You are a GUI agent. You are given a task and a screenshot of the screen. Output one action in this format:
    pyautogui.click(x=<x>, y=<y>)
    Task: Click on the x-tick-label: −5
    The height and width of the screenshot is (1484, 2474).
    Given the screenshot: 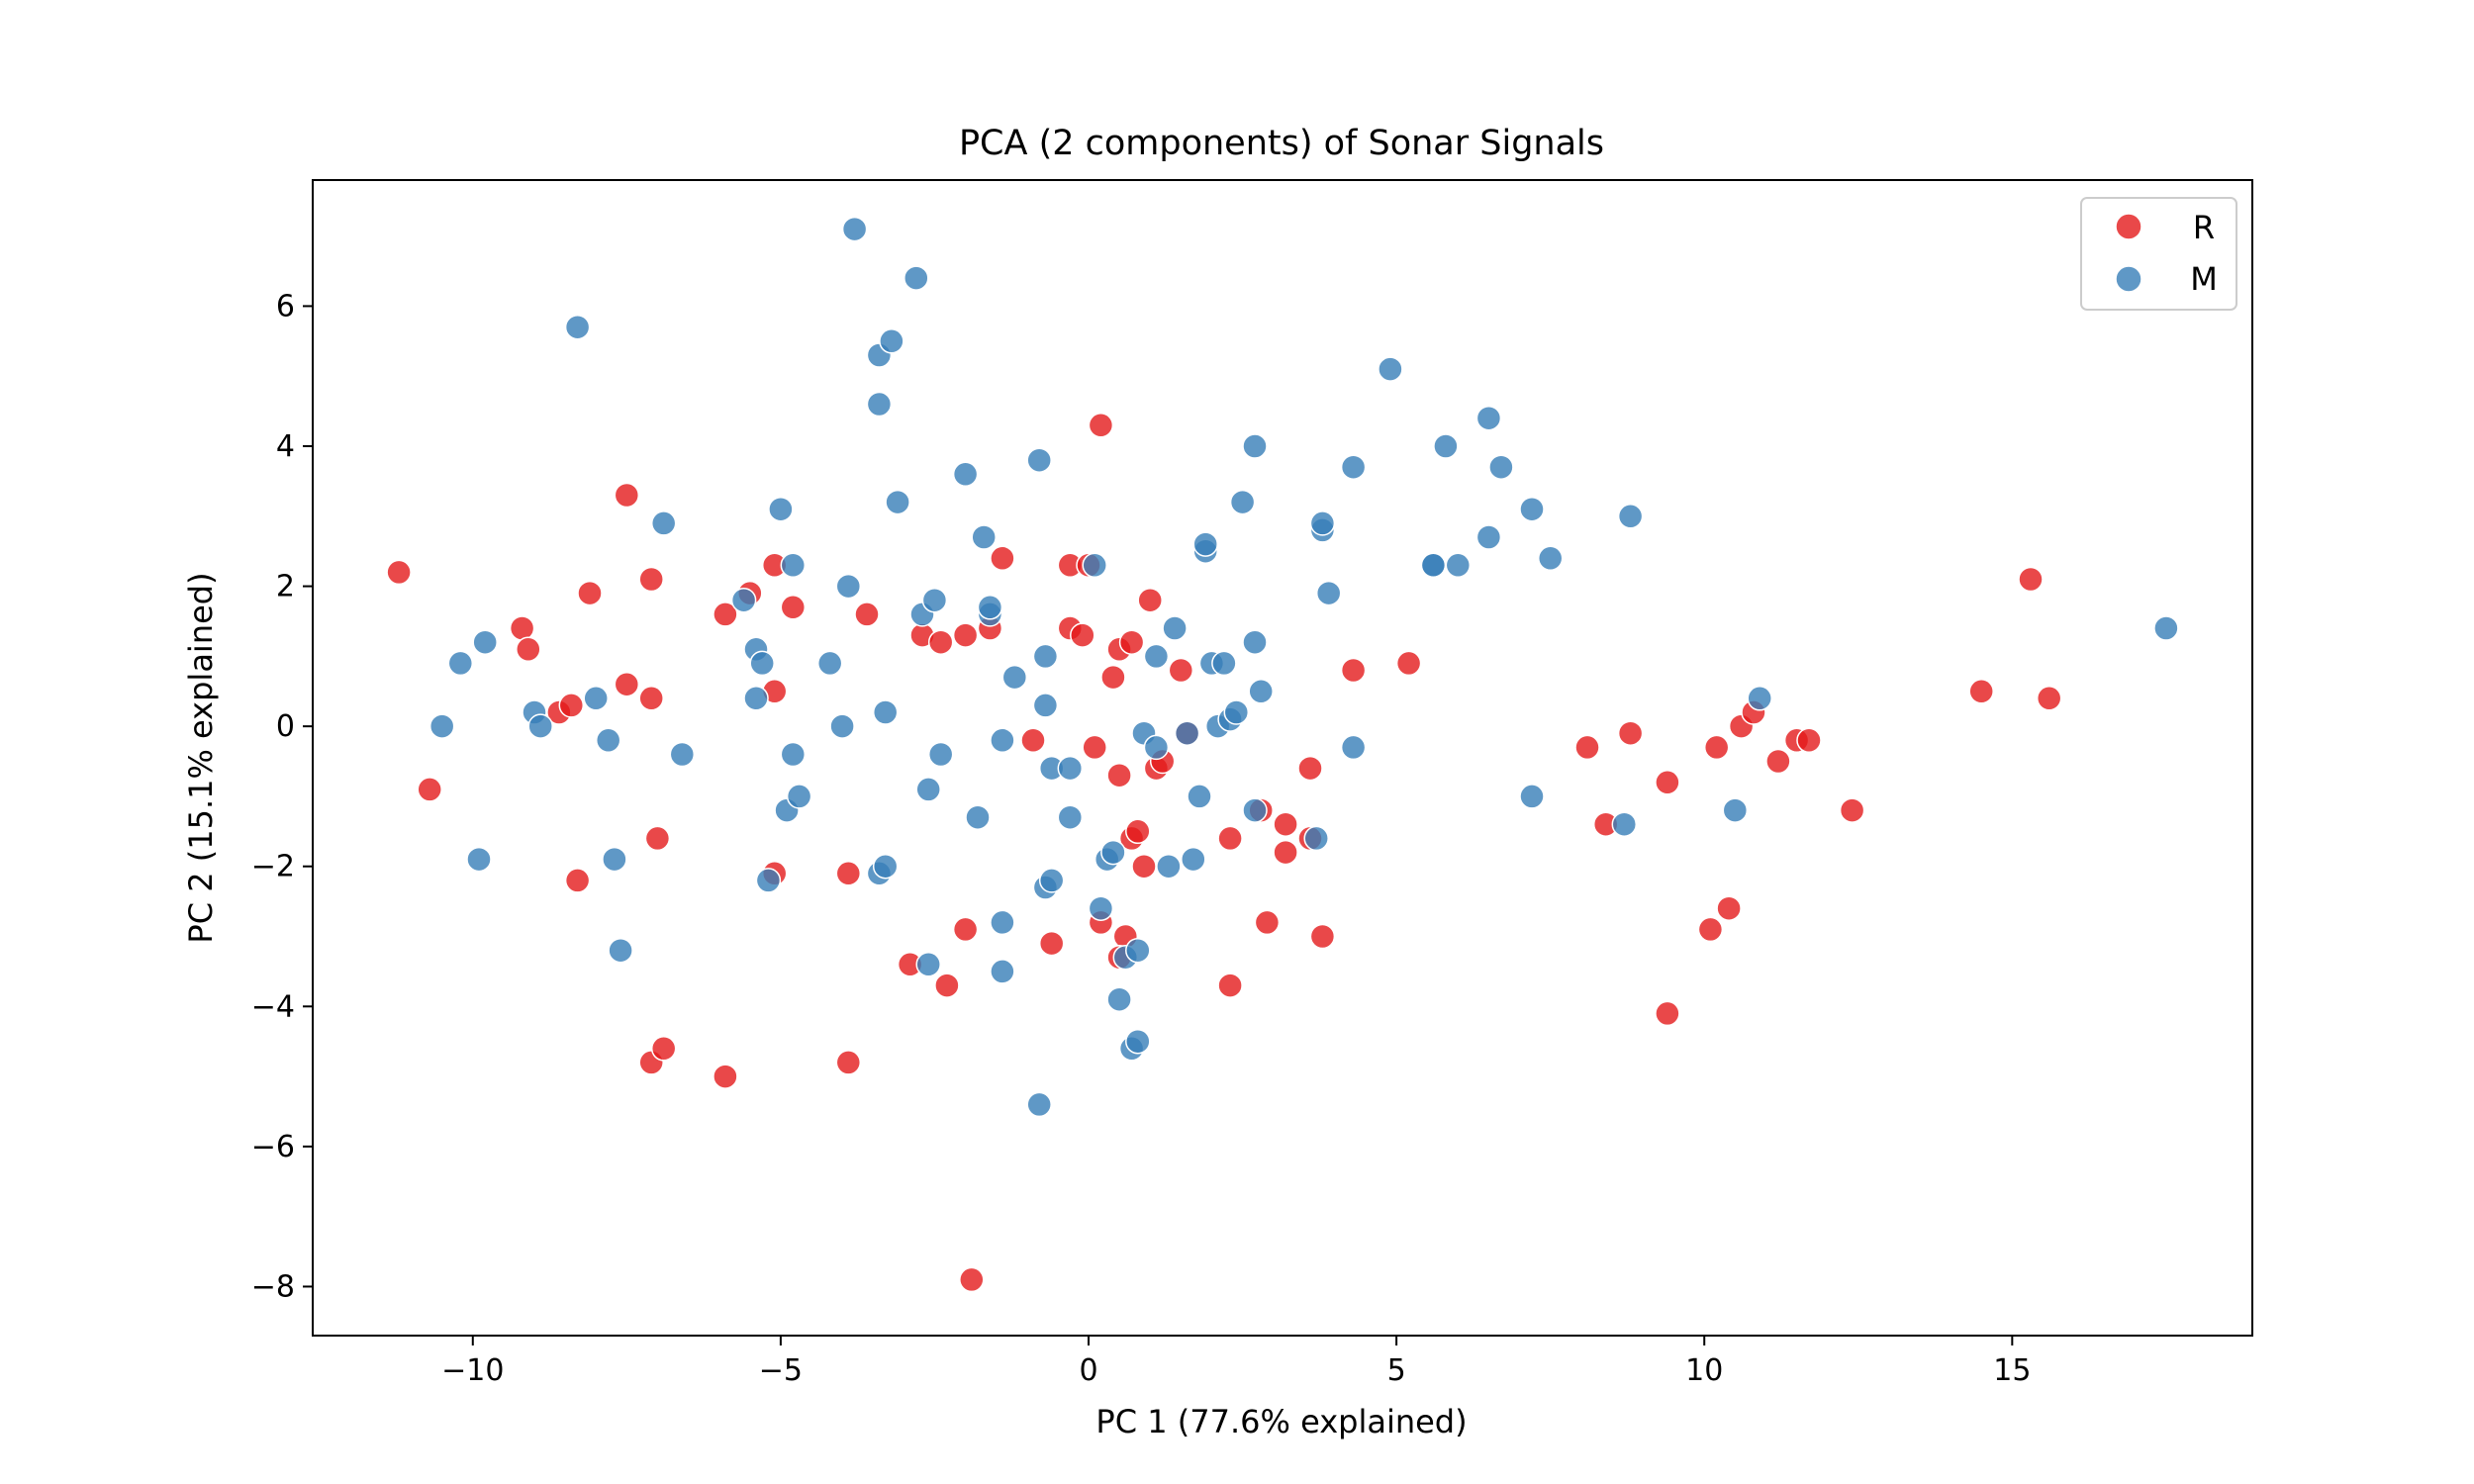 What is the action you would take?
    pyautogui.click(x=781, y=1370)
    